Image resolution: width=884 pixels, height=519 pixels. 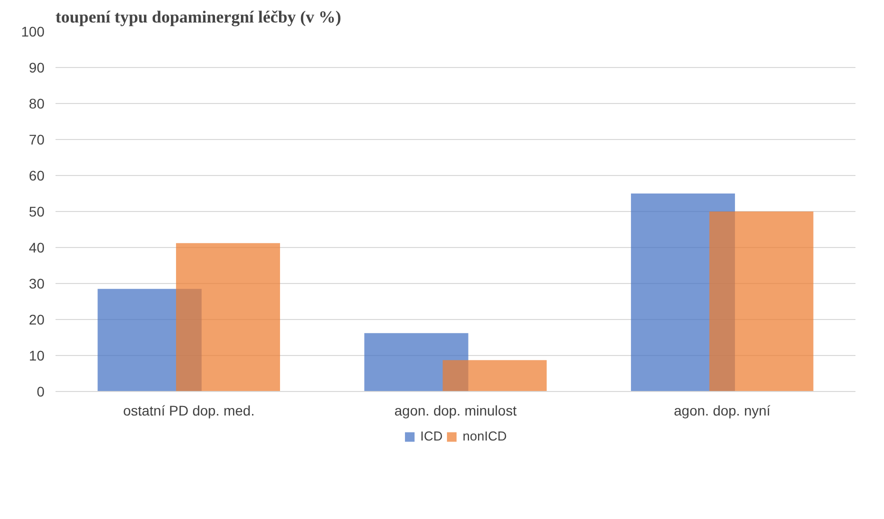 I want to click on y-tick-label: 90, so click(x=36, y=68).